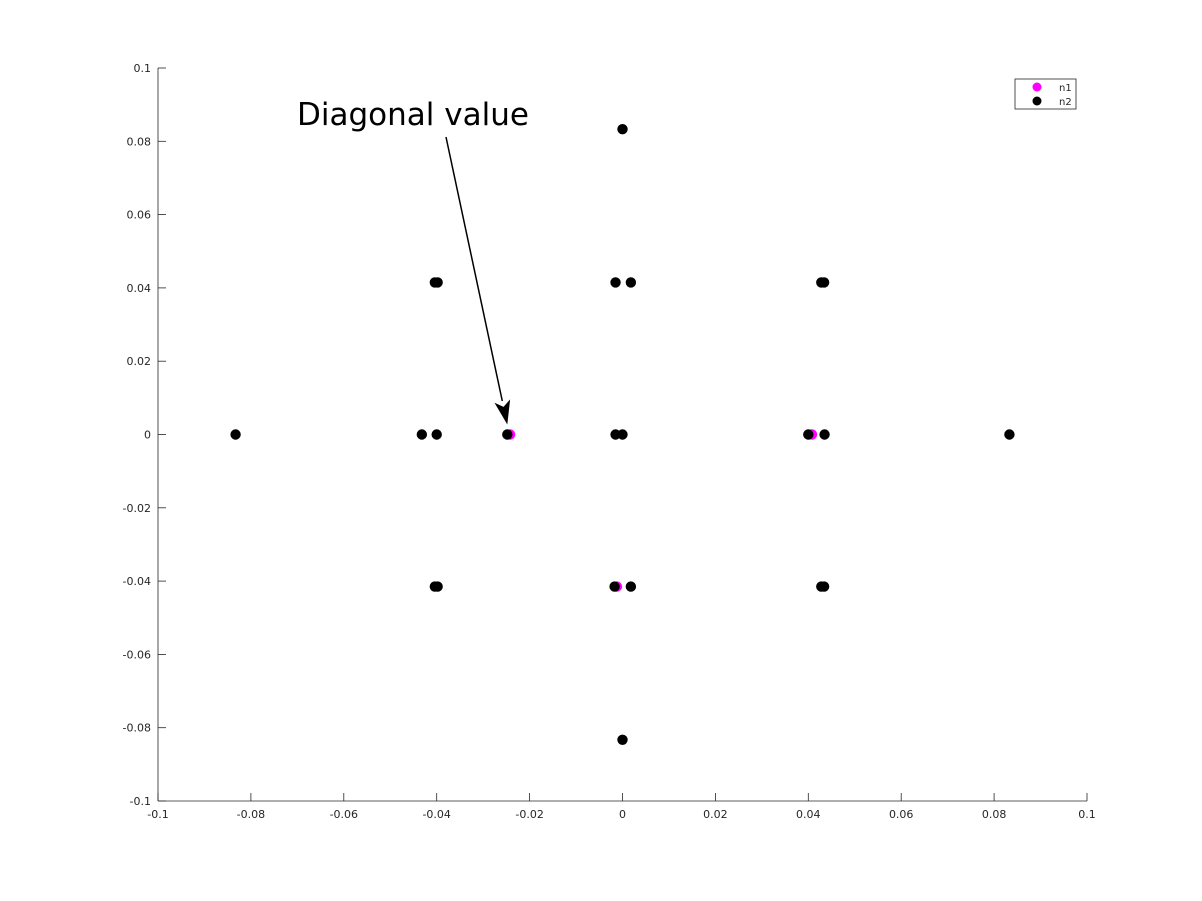  I want to click on x-tick-label: 0.02, so click(715, 814).